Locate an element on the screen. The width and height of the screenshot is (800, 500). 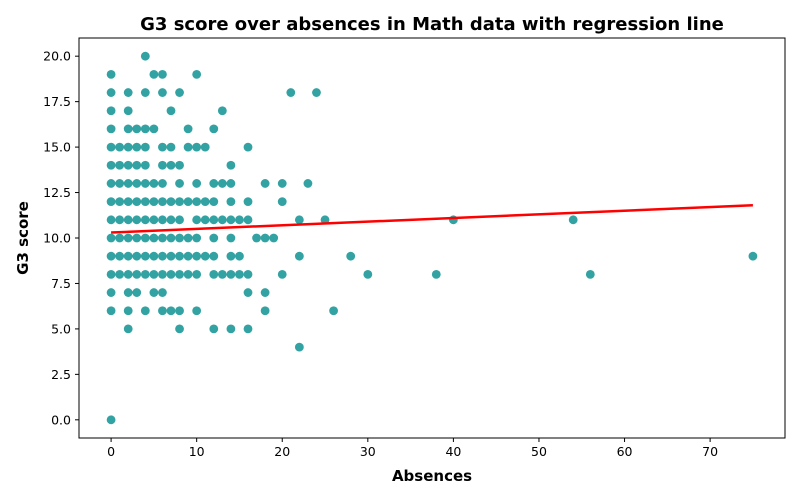
x-tick-label: 50 is located at coordinates (539, 451).